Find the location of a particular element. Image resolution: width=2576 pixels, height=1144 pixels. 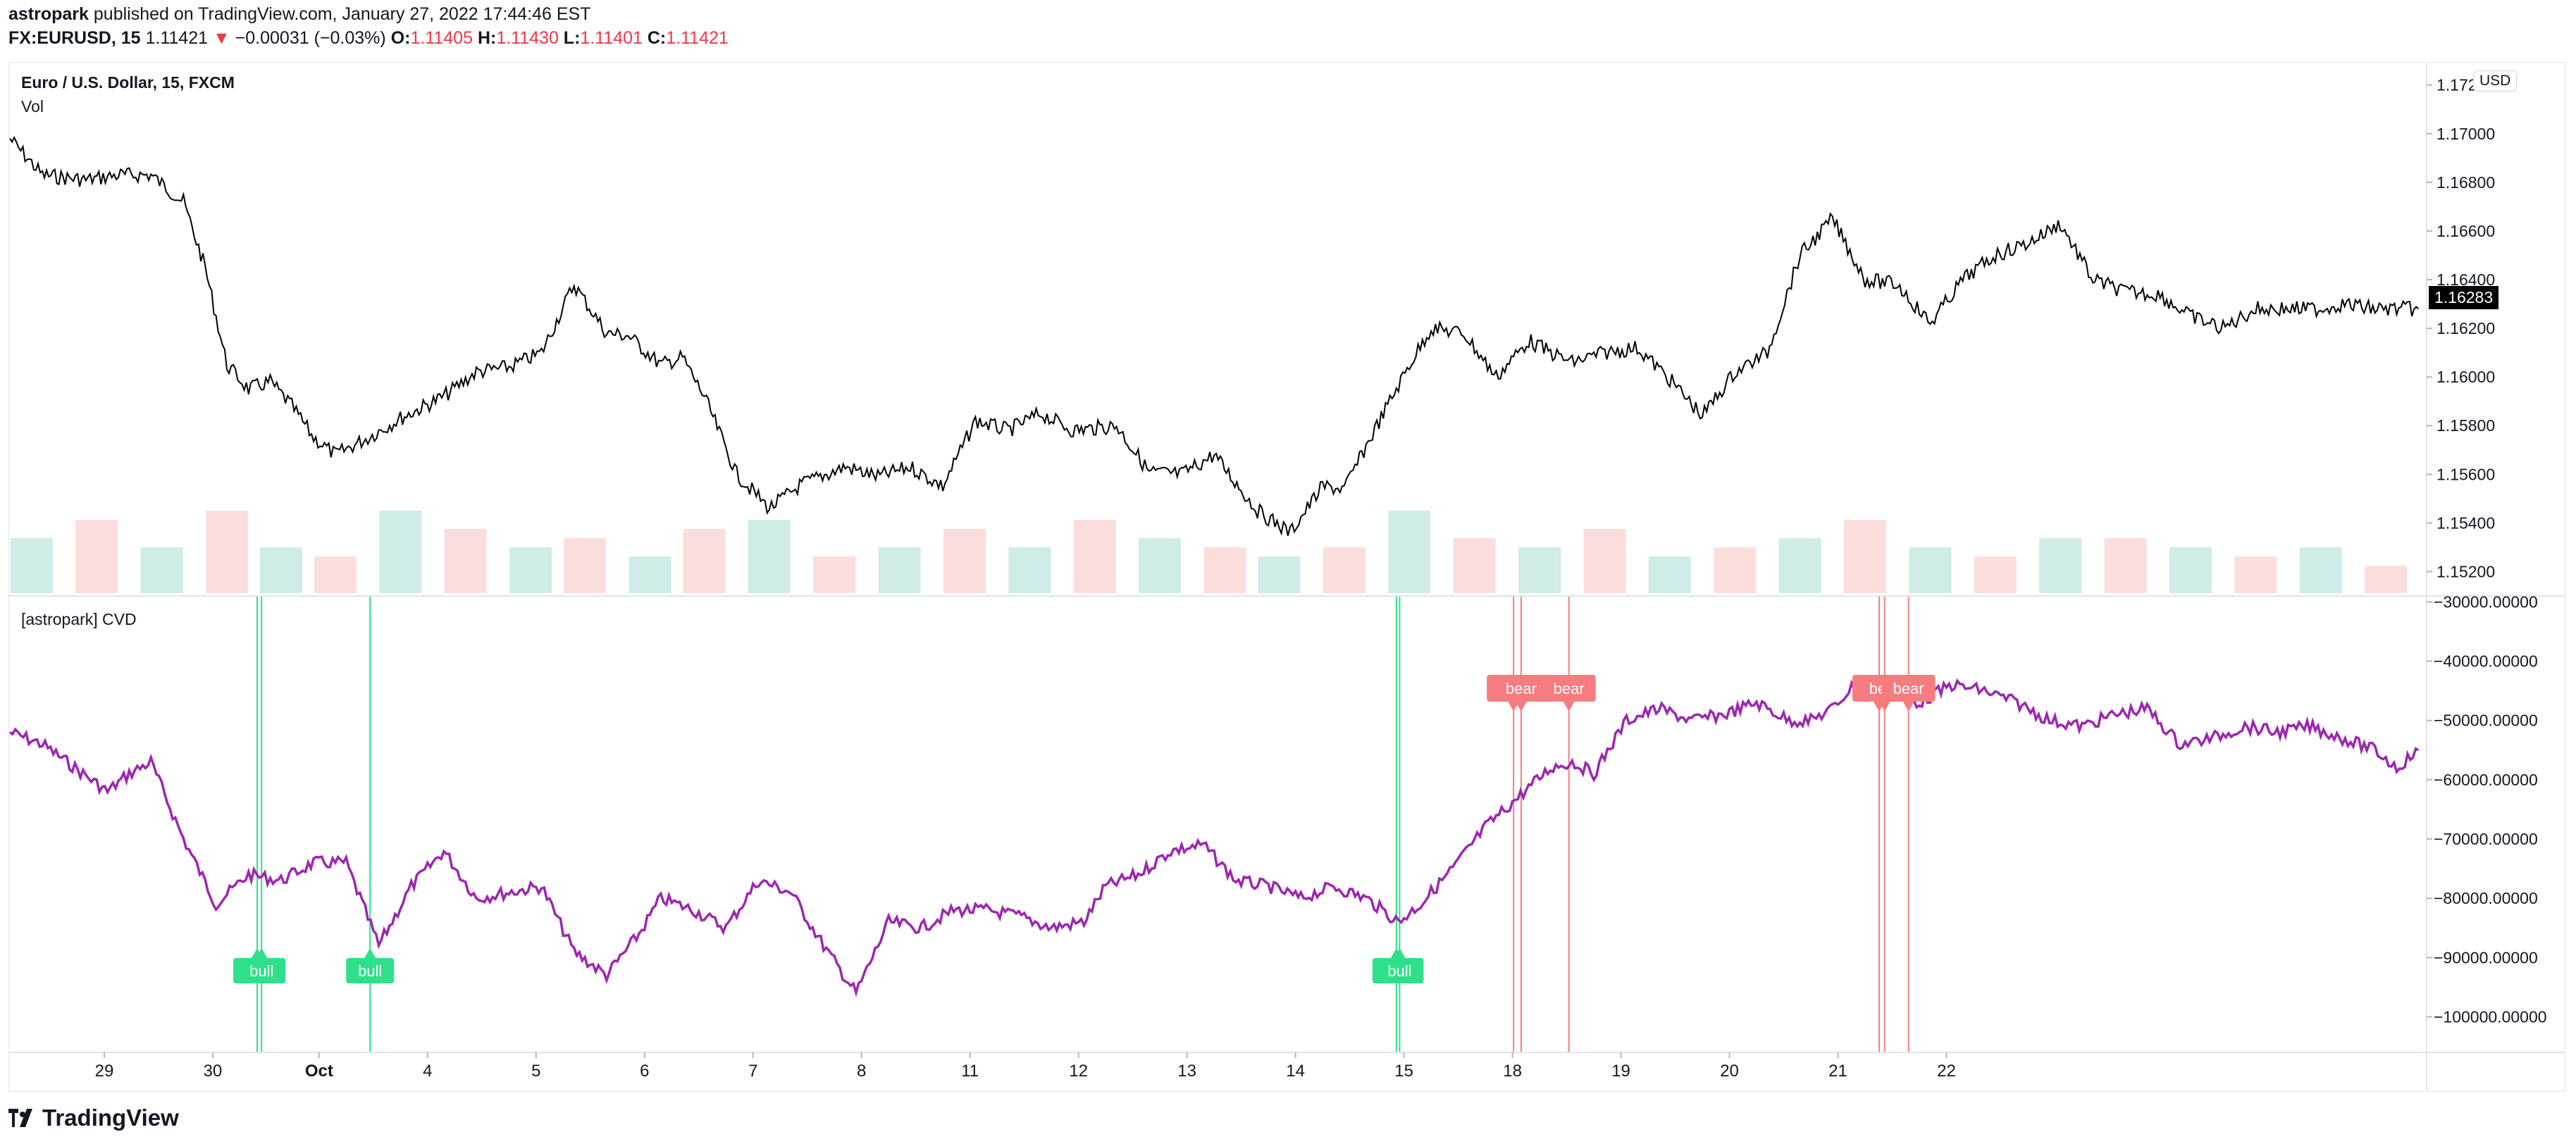

last-price-tag: 1.16283 is located at coordinates (2464, 297).